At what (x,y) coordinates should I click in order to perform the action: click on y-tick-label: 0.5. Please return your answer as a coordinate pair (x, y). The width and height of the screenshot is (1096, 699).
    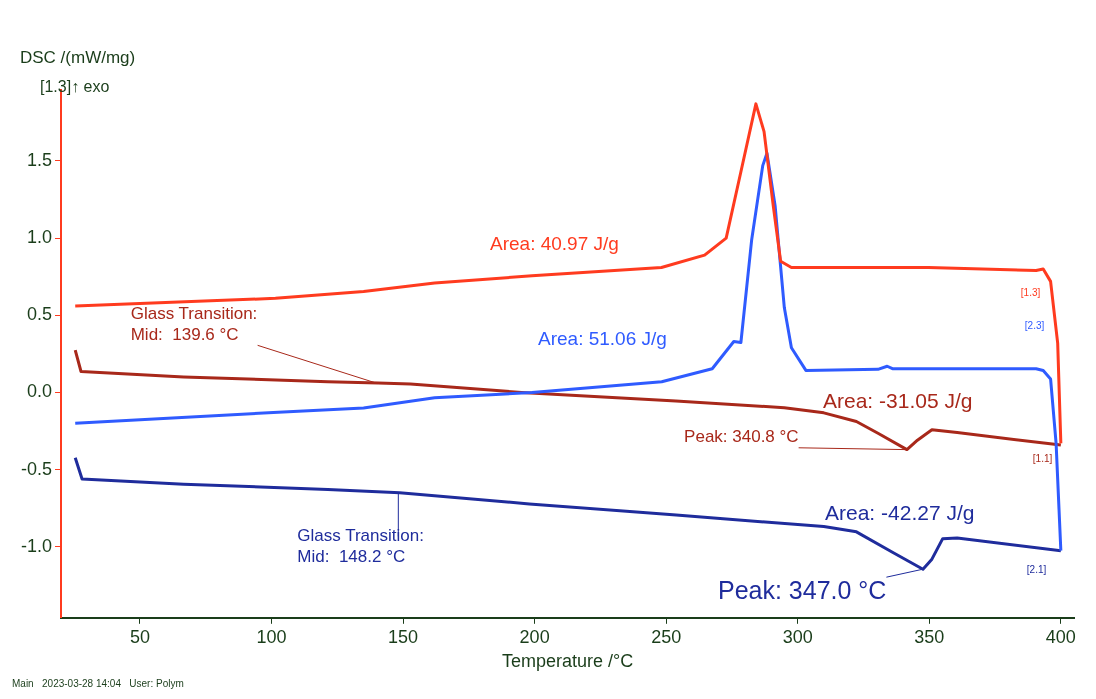
    Looking at the image, I should click on (39, 314).